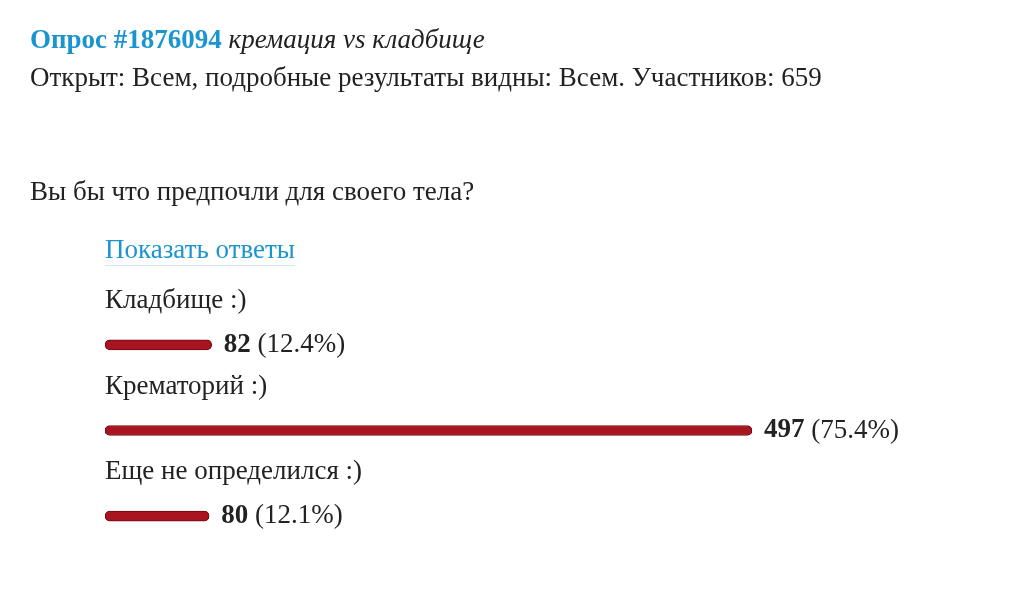  Describe the element at coordinates (200, 250) in the screenshot. I see `text: Показать ответы` at that location.